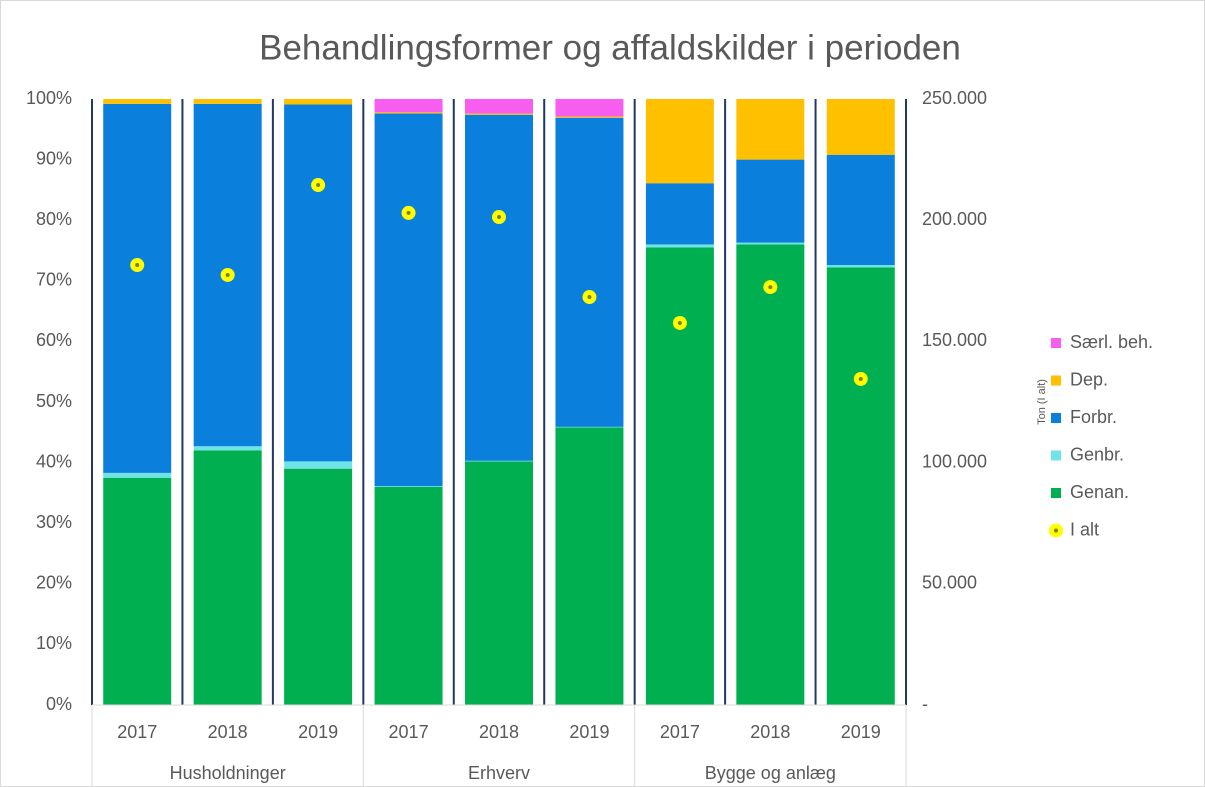 The image size is (1205, 787). Describe the element at coordinates (49, 98) in the screenshot. I see `y-tick-label: 100%` at that location.